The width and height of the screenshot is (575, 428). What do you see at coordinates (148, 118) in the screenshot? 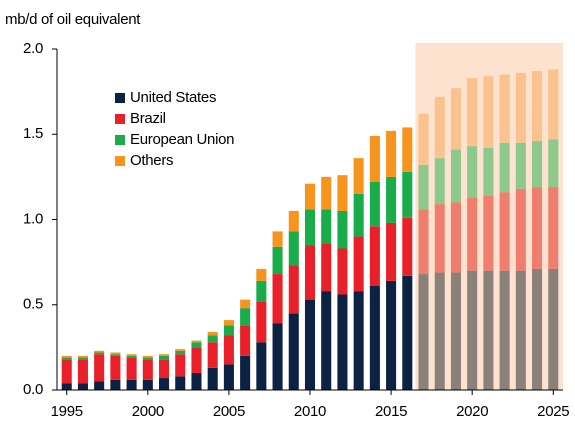
I see `legend-label: Brazil` at bounding box center [148, 118].